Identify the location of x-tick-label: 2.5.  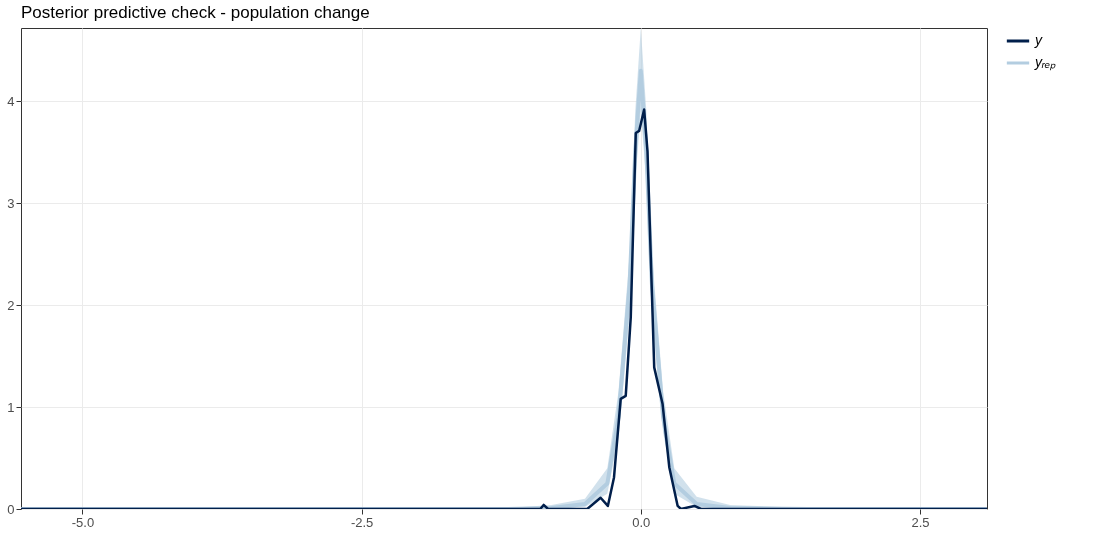
(920, 522).